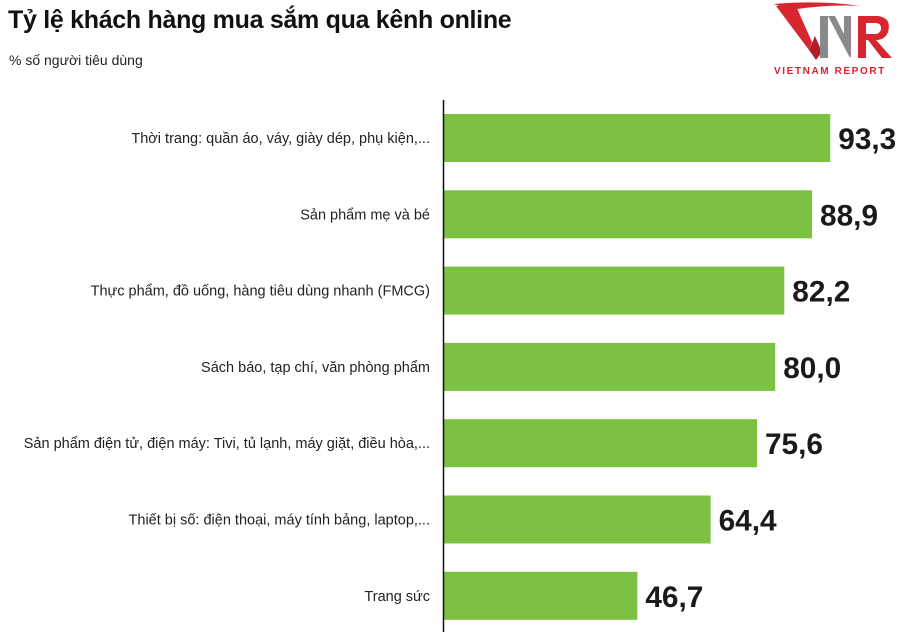  Describe the element at coordinates (748, 521) in the screenshot. I see `value-label-5: 64,4` at that location.